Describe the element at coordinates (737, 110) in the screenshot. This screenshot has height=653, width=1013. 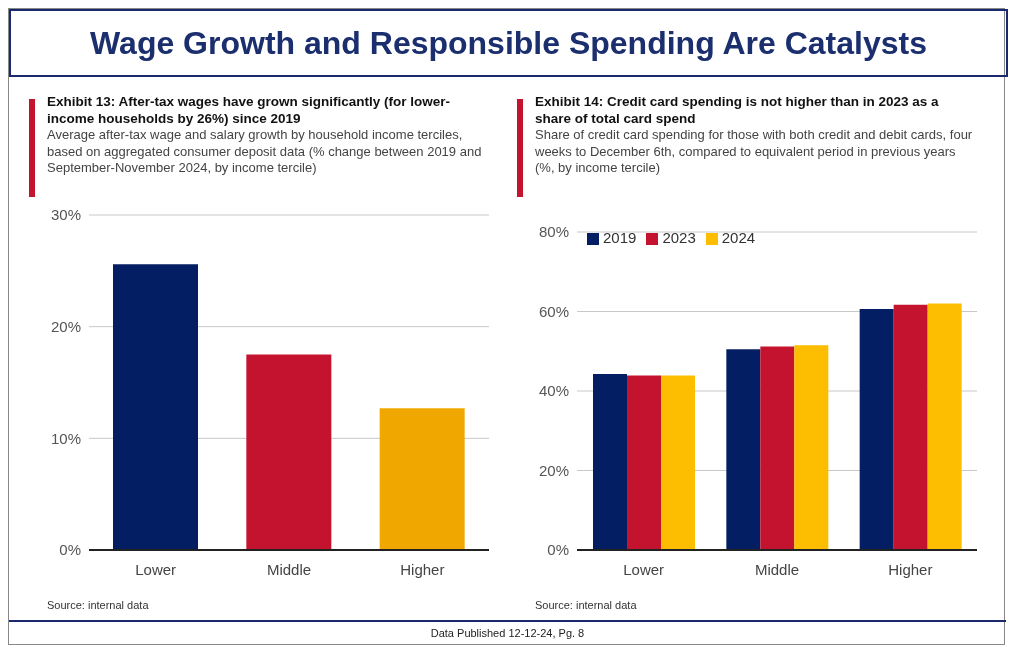
I see `chart-title: Exhibit 14: Credit card spending is not higher than in 2023 as a share of total card spend` at that location.